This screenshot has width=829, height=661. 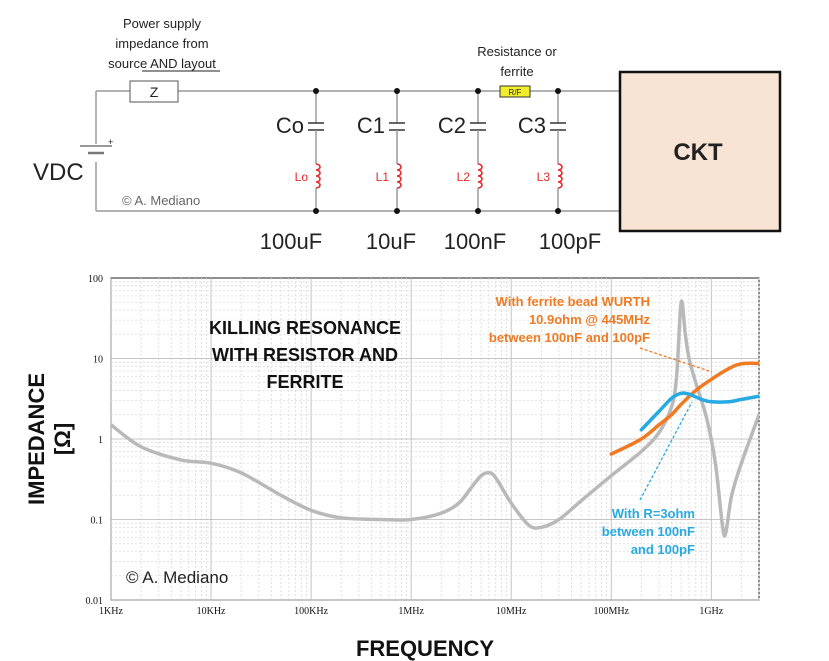 I want to click on y-axis-title-line-2: [Ω], so click(x=62, y=439).